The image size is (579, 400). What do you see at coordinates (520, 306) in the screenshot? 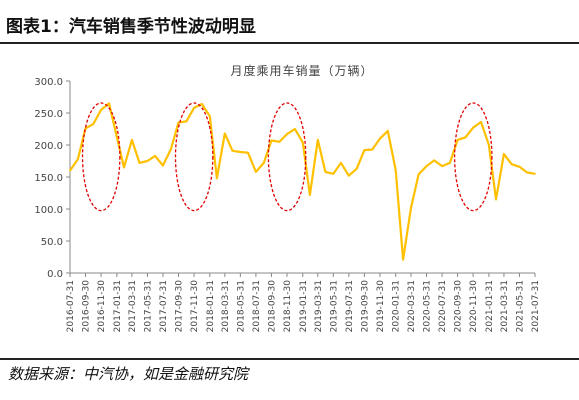
I see `x-tick-label: 2021-05-31` at bounding box center [520, 306].